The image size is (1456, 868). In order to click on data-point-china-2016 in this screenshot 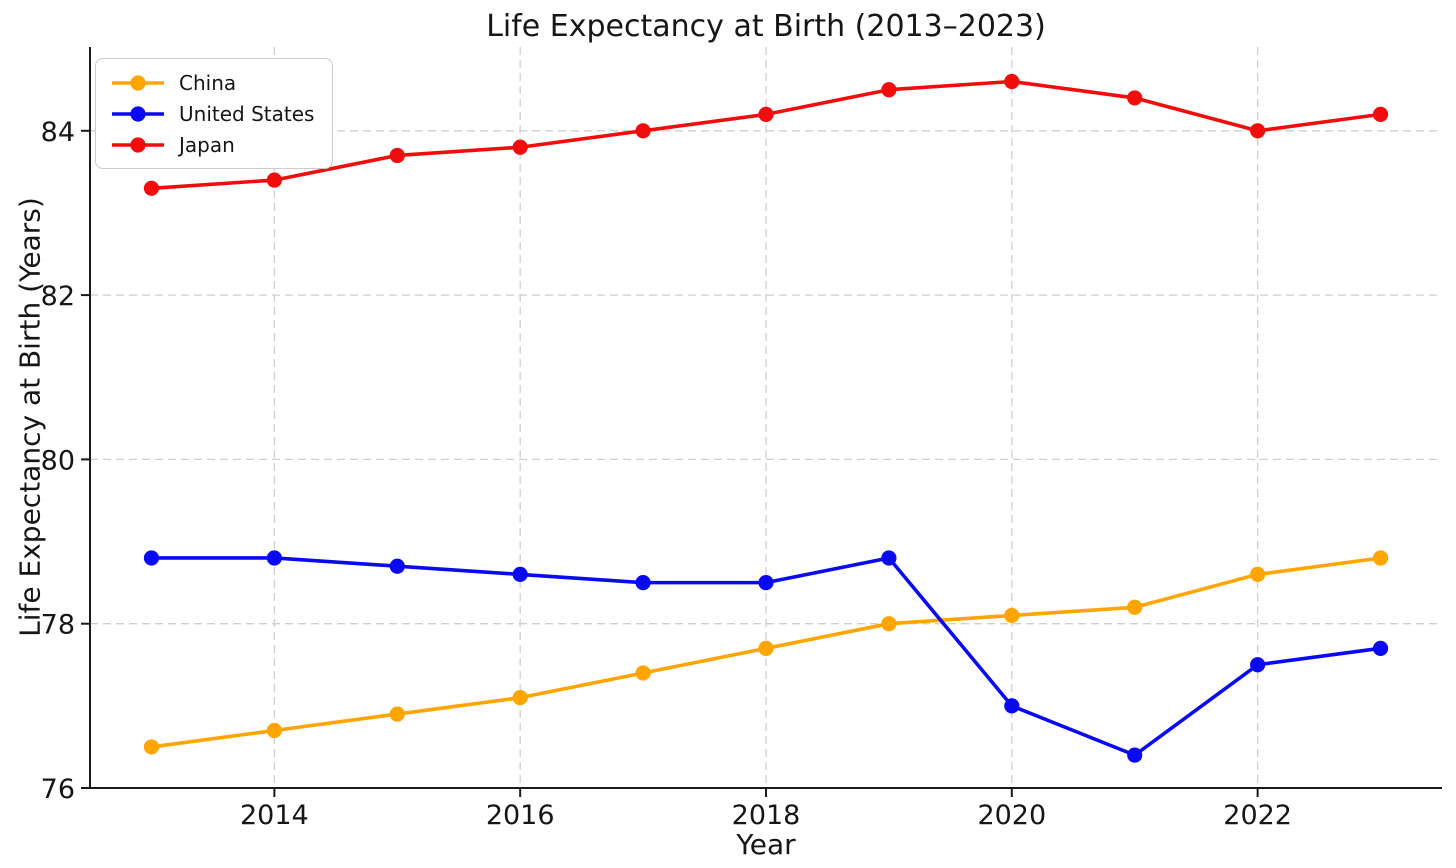, I will do `click(520, 698)`.